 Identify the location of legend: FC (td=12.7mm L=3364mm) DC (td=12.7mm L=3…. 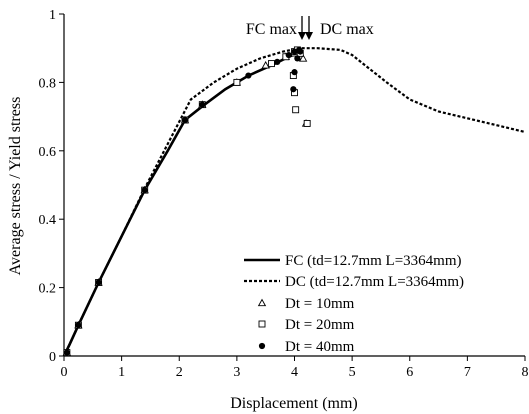
(354, 304).